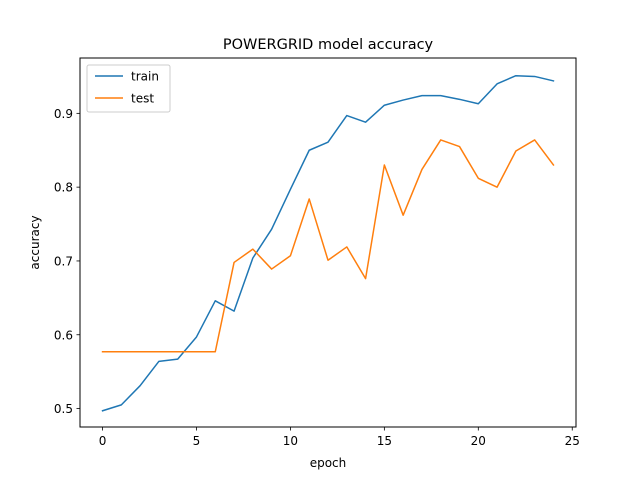 Image resolution: width=640 pixels, height=484 pixels. Describe the element at coordinates (35, 242) in the screenshot. I see `y-axis-label: accuracy` at that location.